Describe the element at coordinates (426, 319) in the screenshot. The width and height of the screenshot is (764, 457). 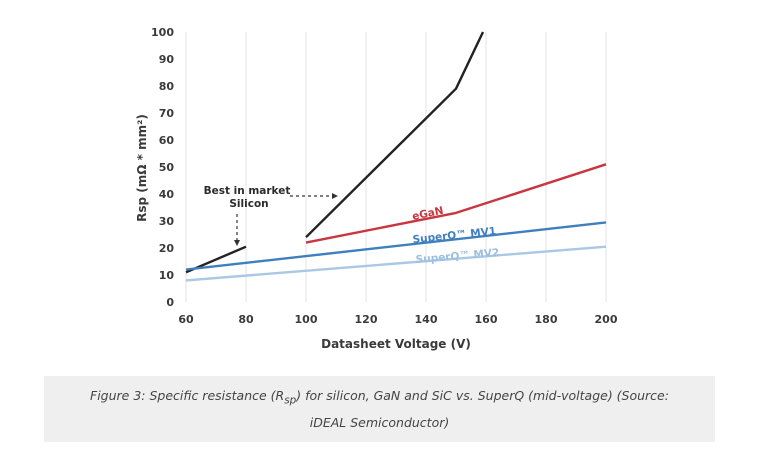
I see `x-tick-label-4: 140` at that location.